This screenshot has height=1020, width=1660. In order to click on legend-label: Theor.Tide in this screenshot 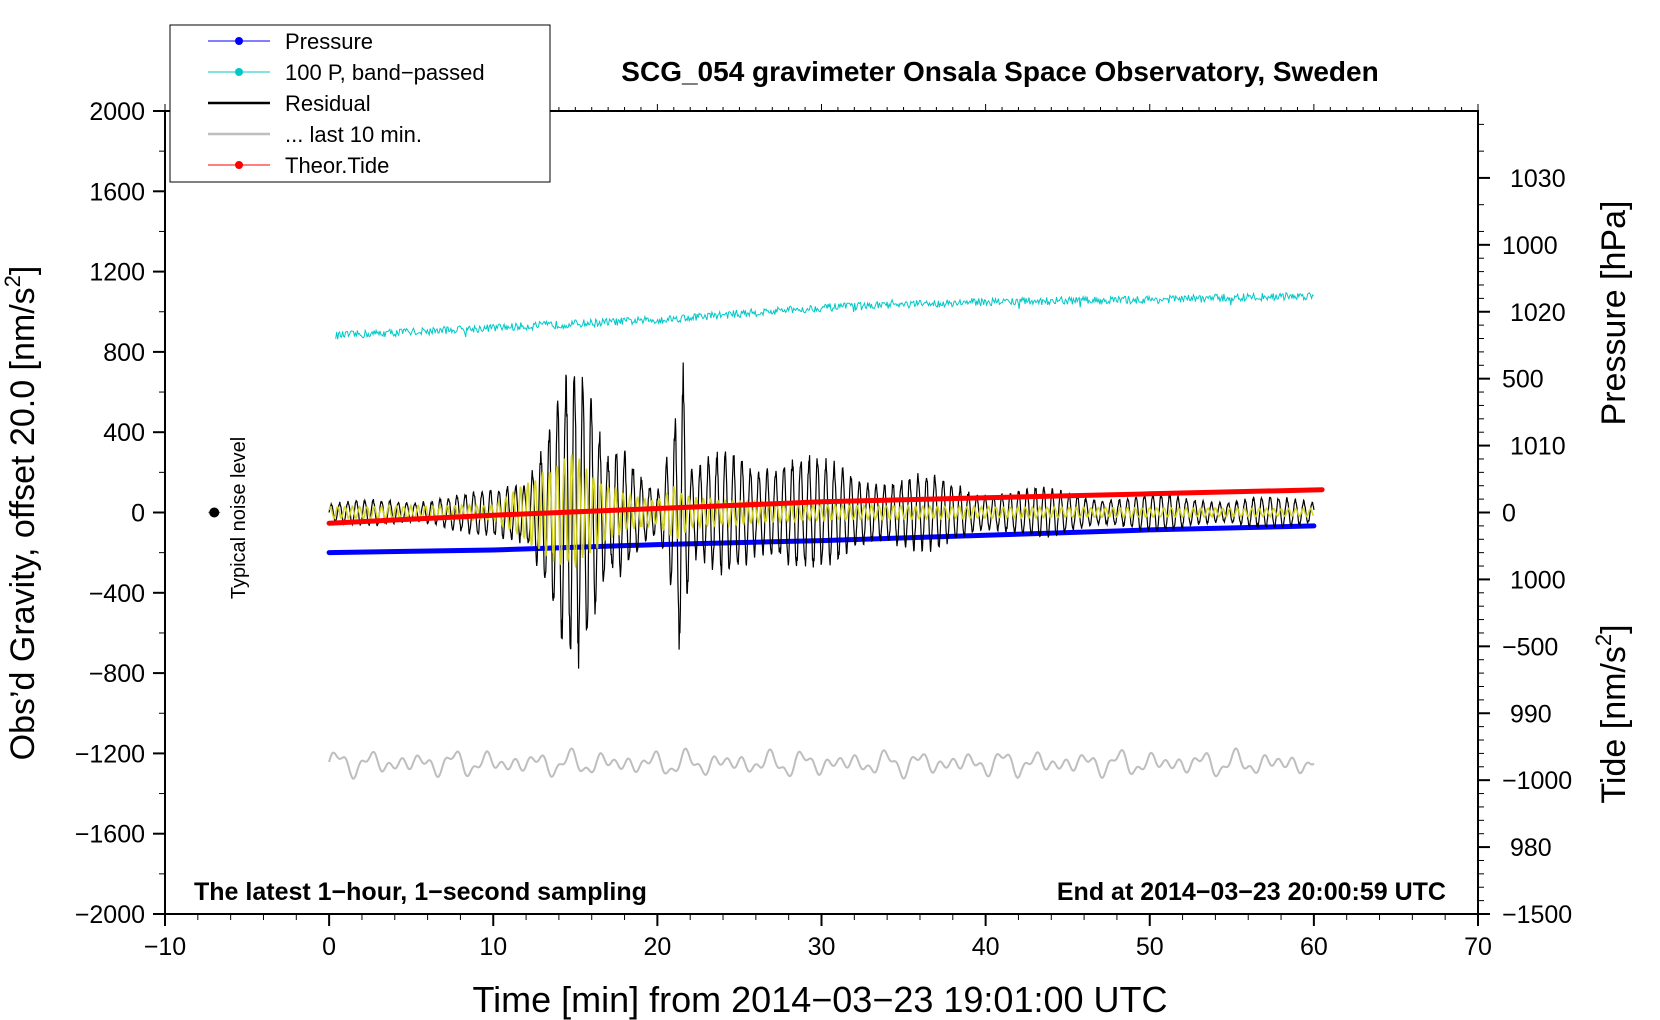, I will do `click(337, 165)`.